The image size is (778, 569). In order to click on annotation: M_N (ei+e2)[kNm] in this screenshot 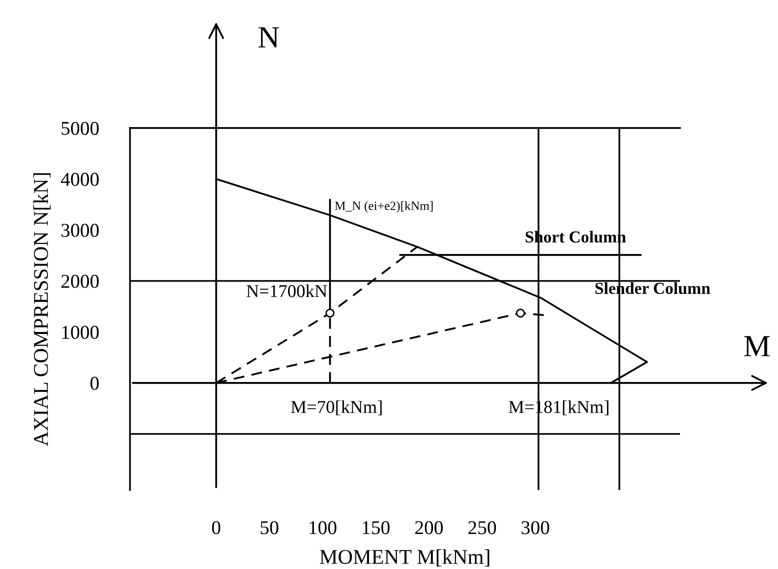, I will do `click(383, 207)`.